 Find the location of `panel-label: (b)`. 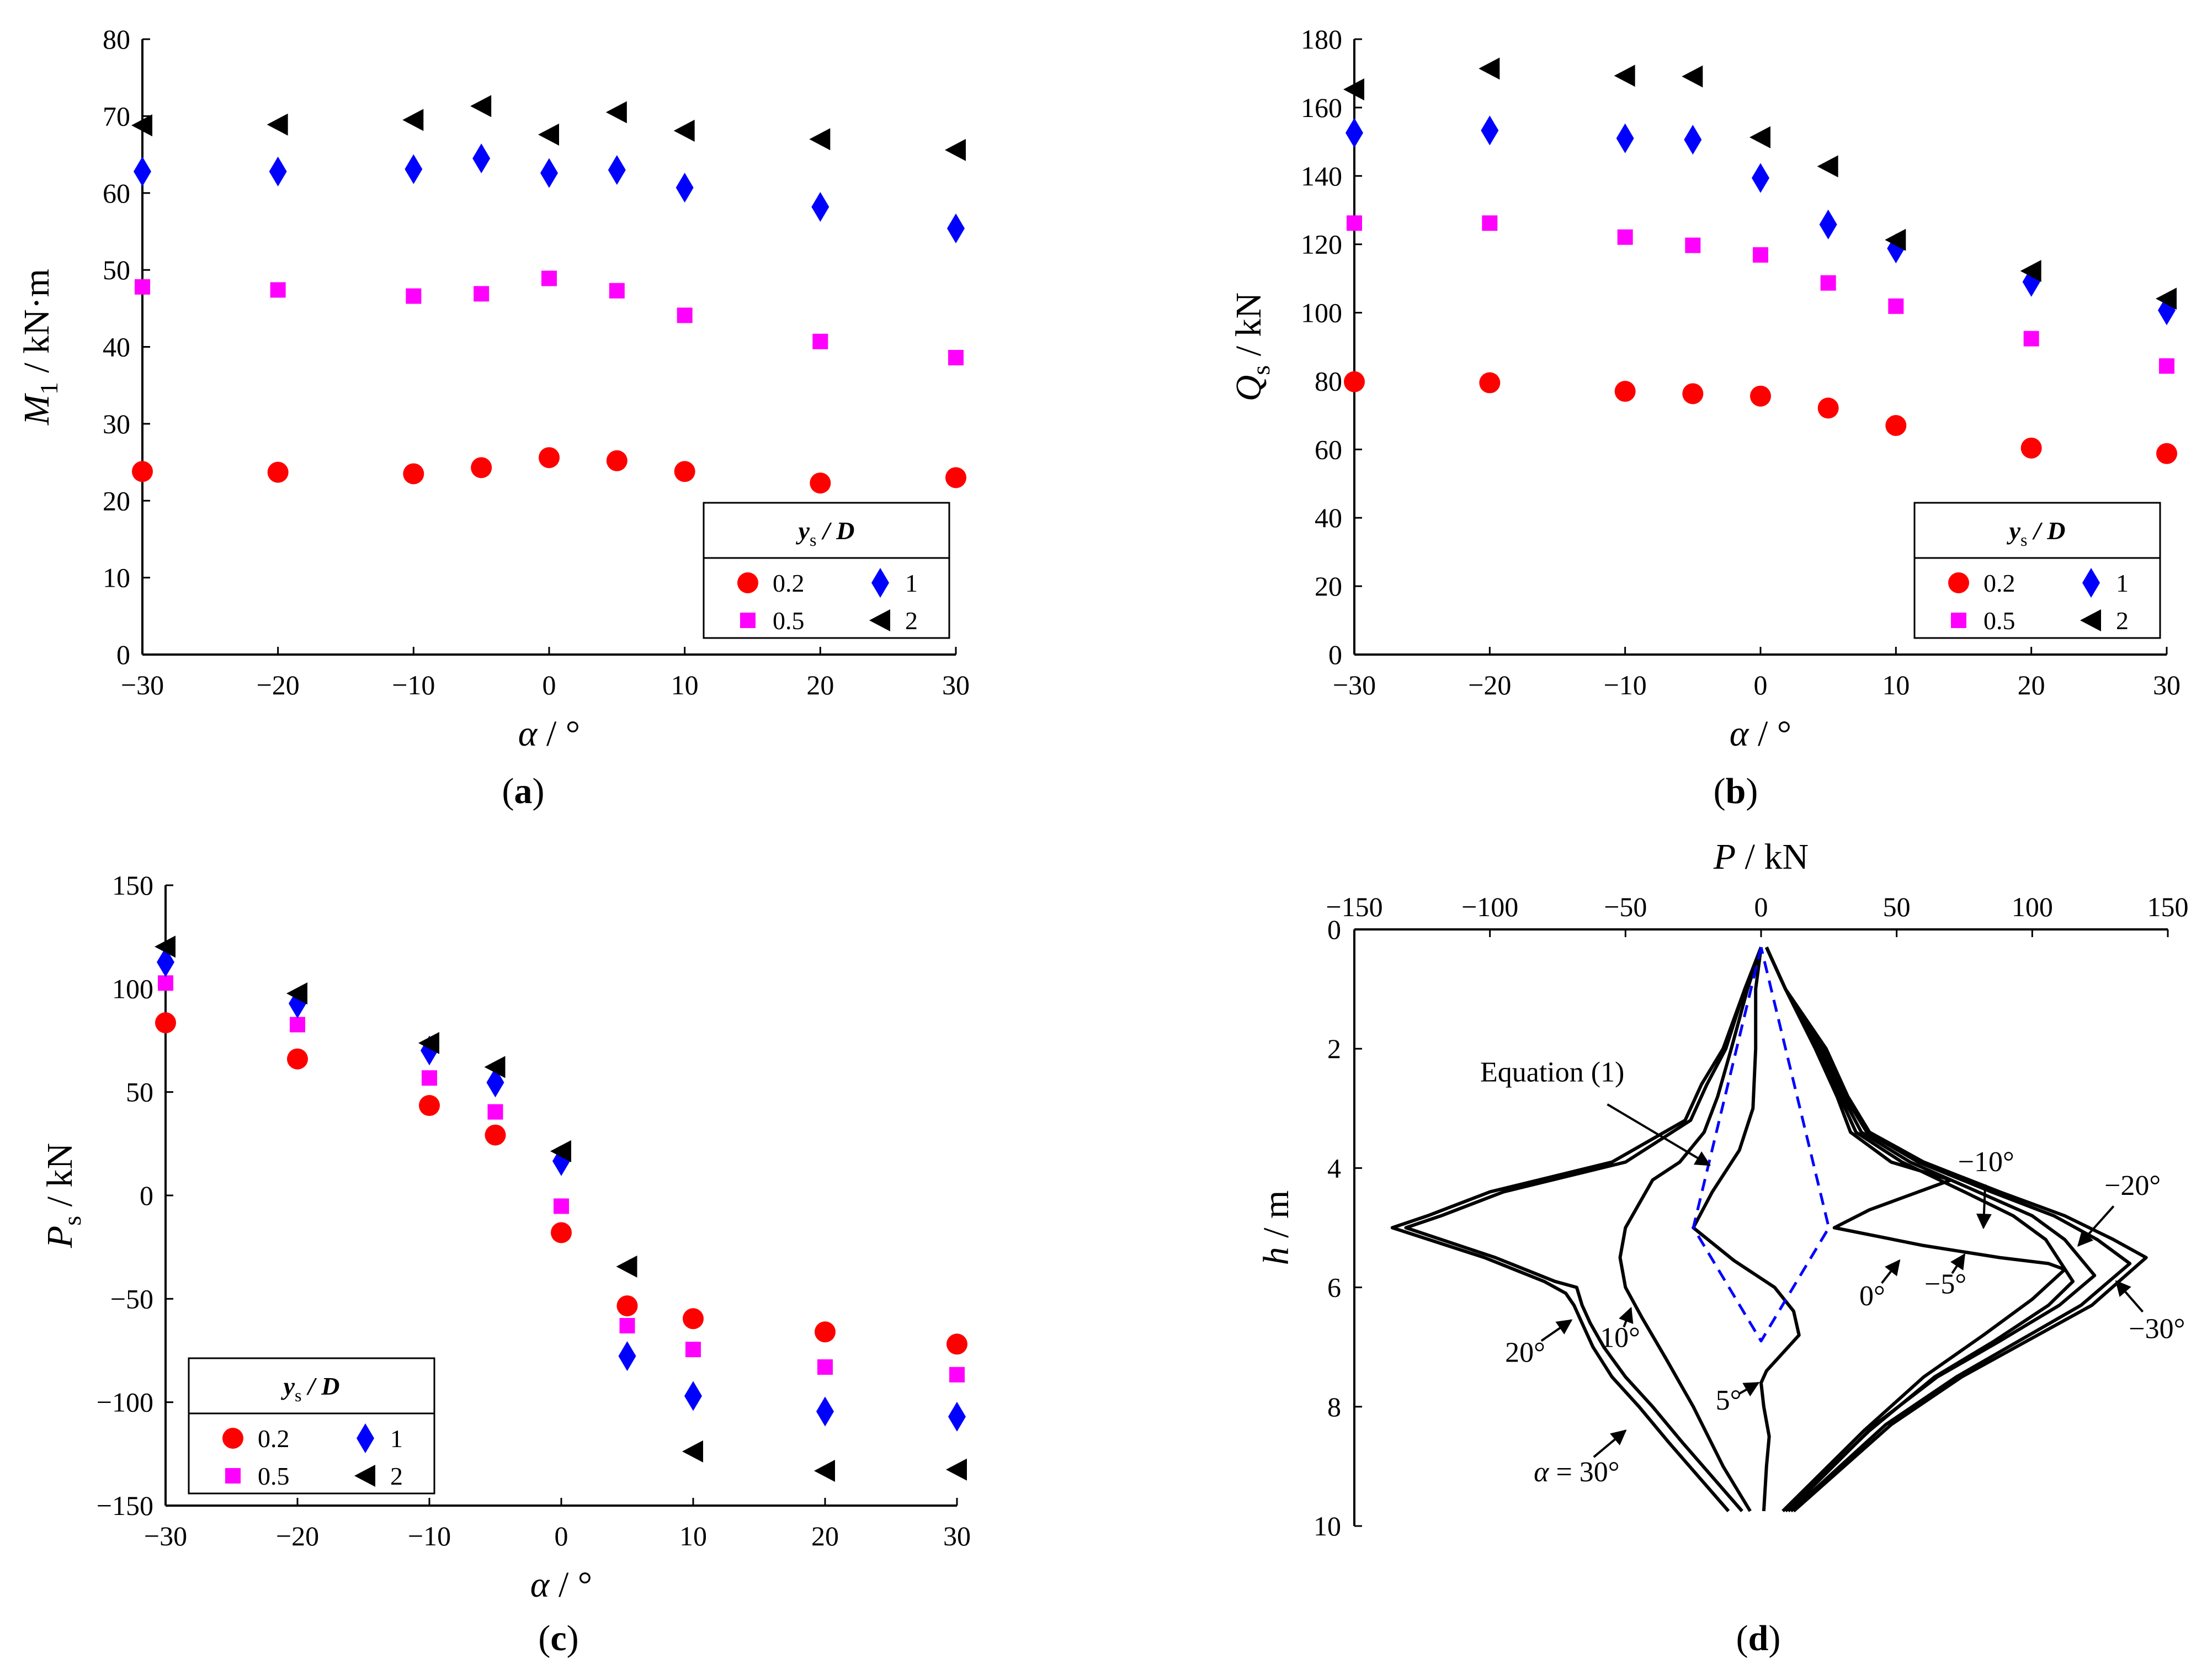

panel-label: (b) is located at coordinates (1736, 791).